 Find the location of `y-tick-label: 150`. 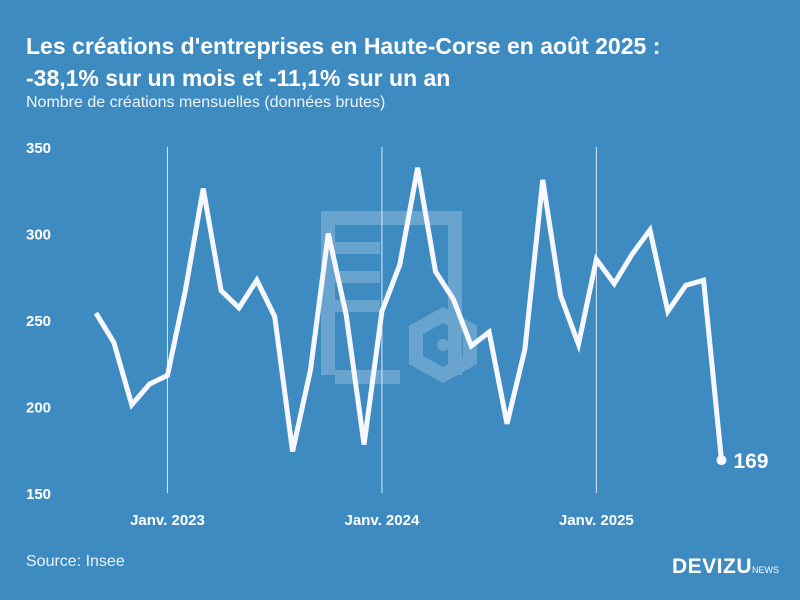

y-tick-label: 150 is located at coordinates (38, 494).